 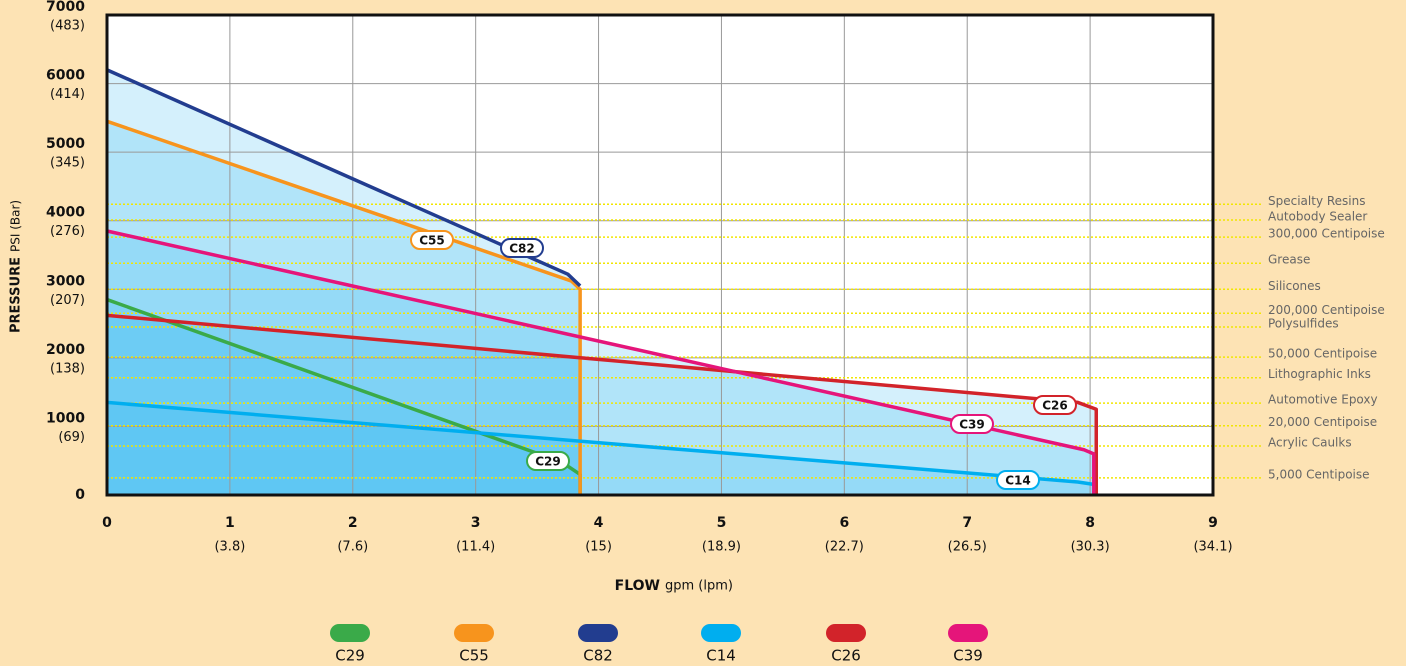 What do you see at coordinates (1212, 547) in the screenshot?
I see `x-tick-sublabel: (34.1)` at bounding box center [1212, 547].